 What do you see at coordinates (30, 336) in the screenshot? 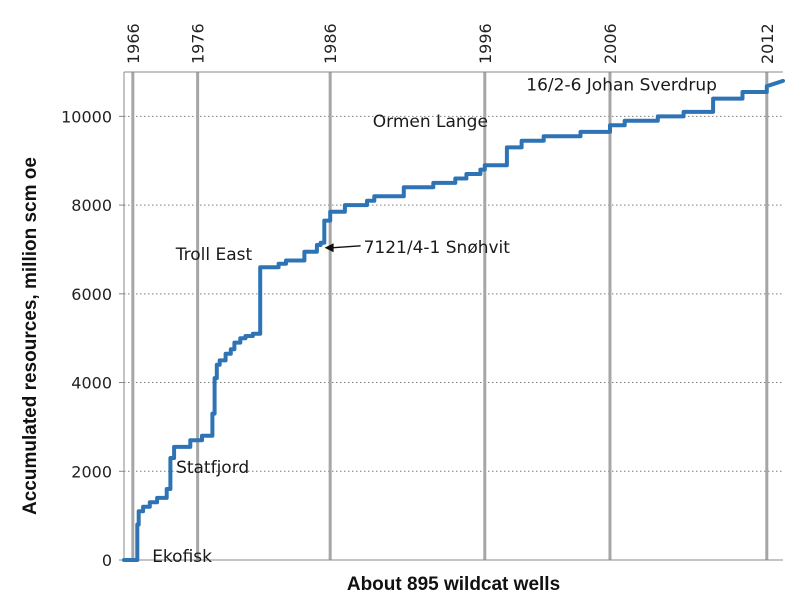
I see `y-axis-title: Accumulated resources, million scm oe` at bounding box center [30, 336].